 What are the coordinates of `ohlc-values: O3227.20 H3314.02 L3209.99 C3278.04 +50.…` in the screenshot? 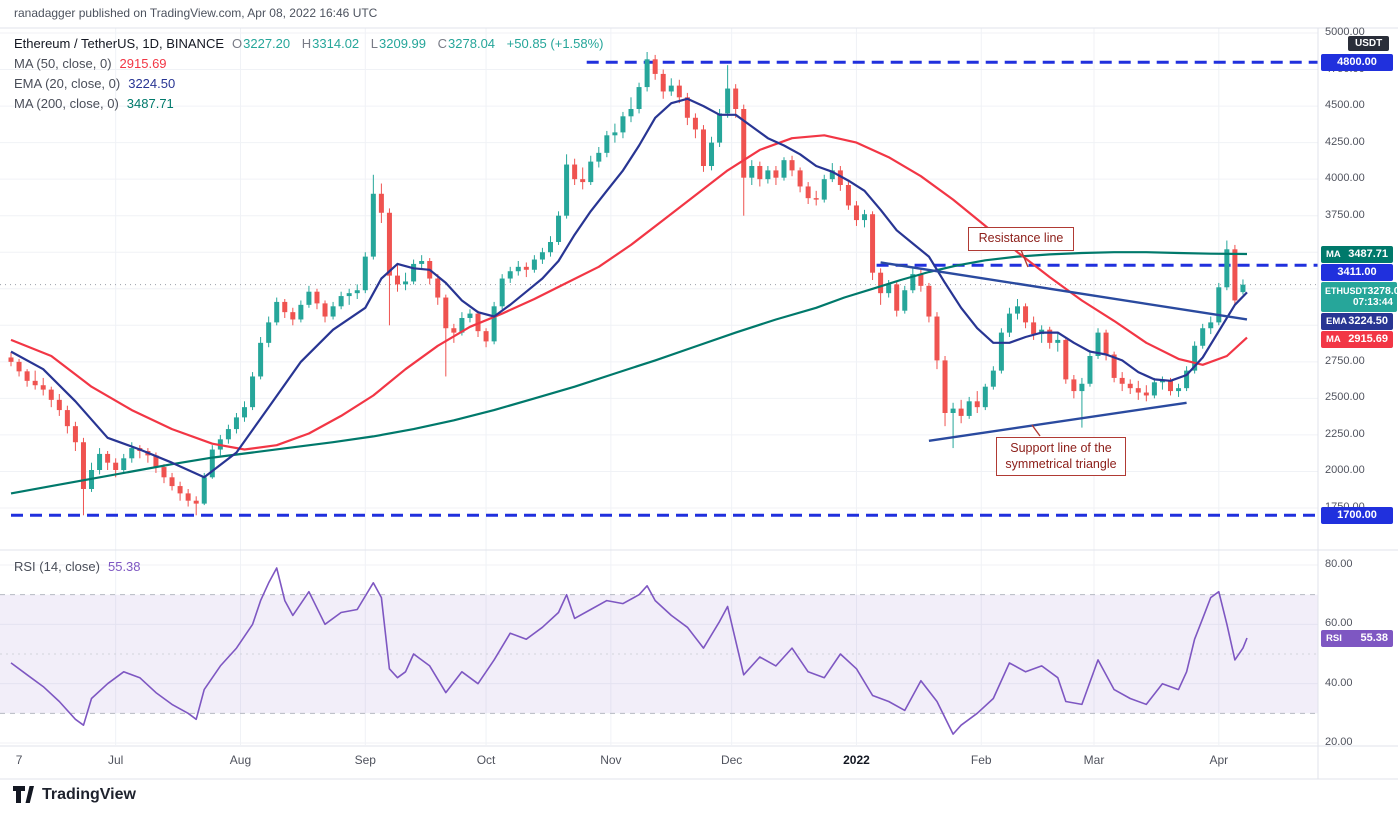 It's located at (418, 43).